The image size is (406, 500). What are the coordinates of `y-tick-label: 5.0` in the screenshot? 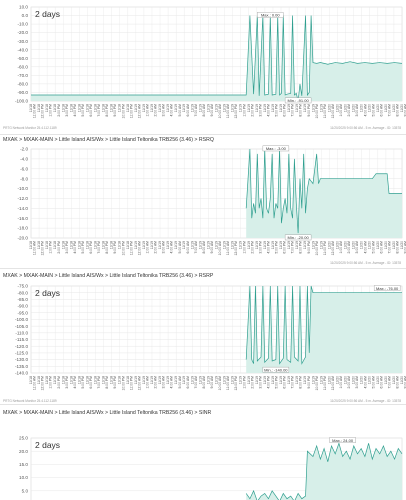 It's located at (25, 490).